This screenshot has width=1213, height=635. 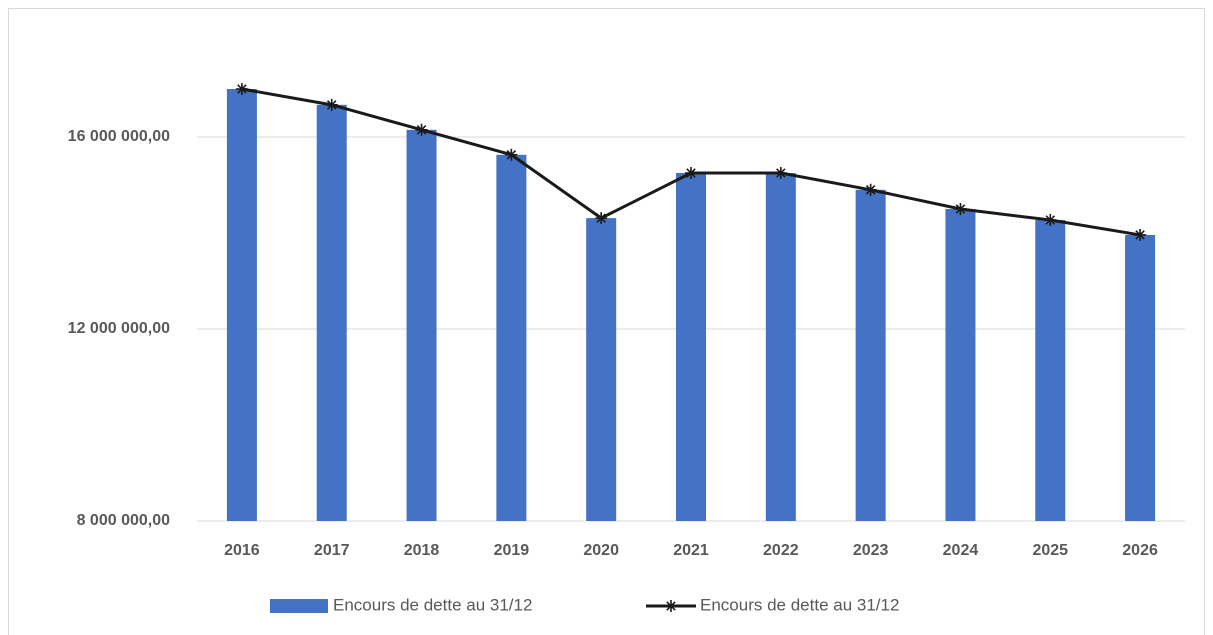 I want to click on x-tick-label: 2022, so click(x=781, y=550).